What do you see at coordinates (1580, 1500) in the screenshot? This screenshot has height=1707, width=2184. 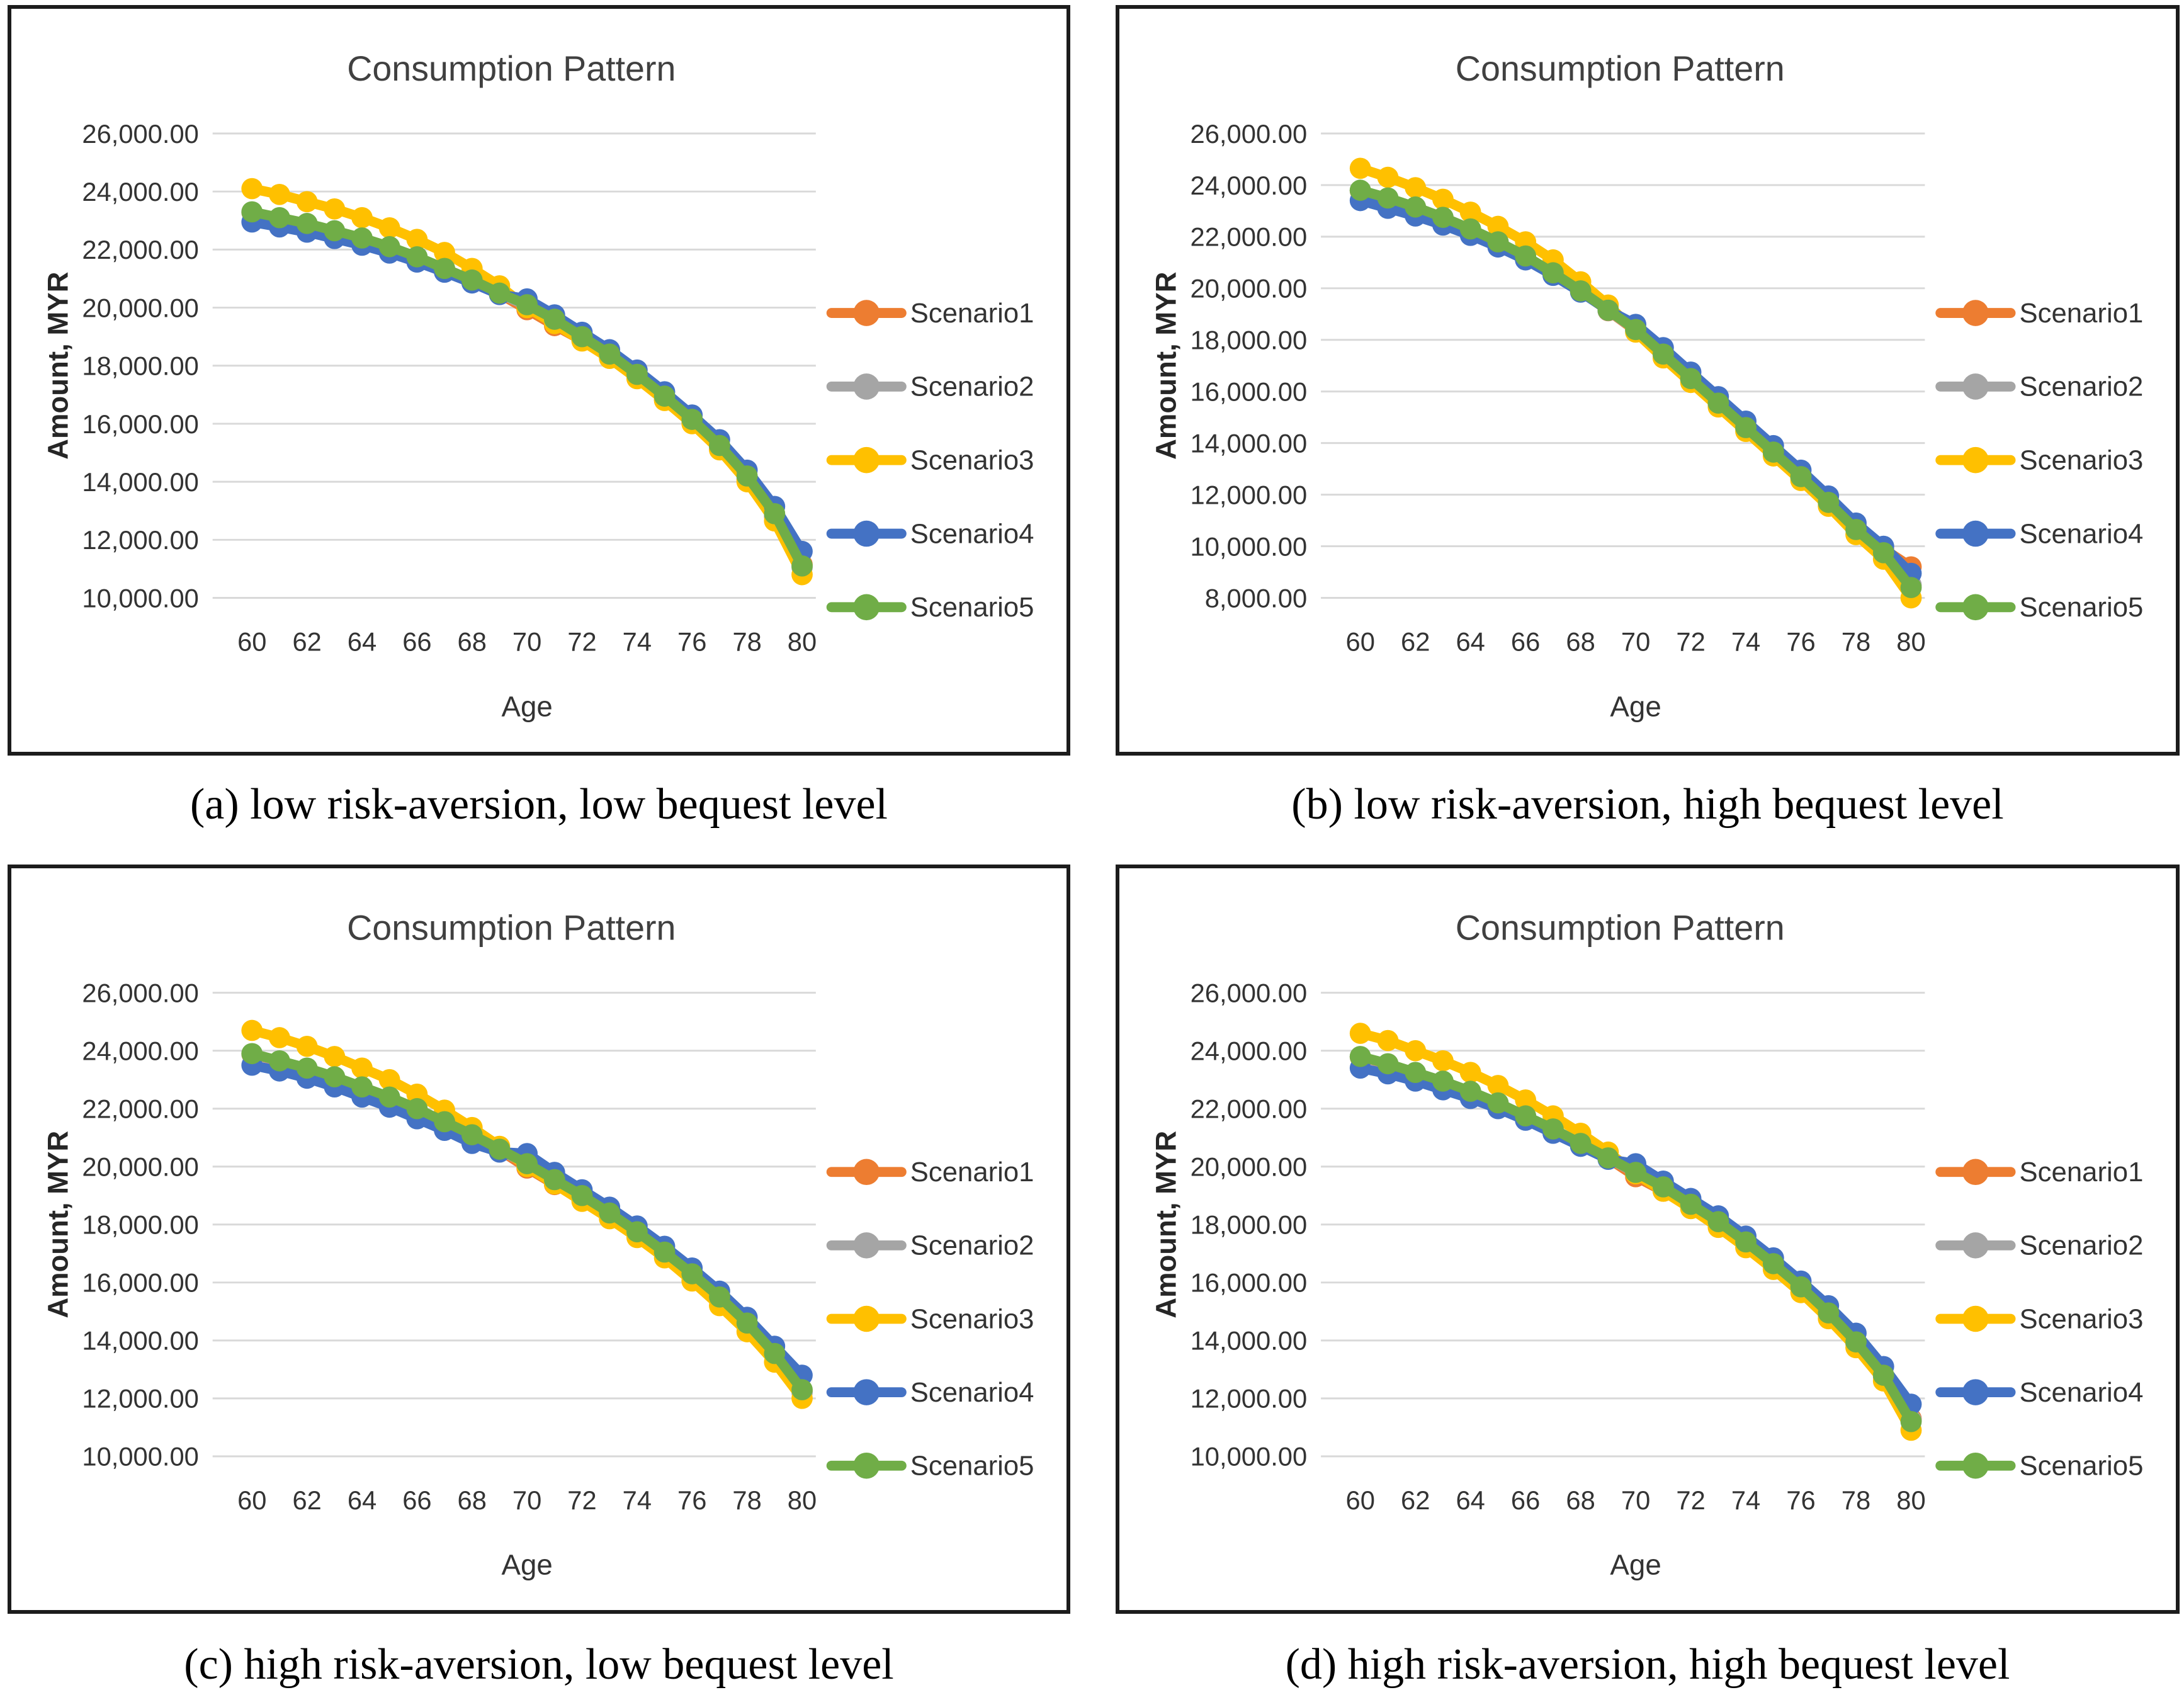 I see `x-axis-tick-label: 68` at bounding box center [1580, 1500].